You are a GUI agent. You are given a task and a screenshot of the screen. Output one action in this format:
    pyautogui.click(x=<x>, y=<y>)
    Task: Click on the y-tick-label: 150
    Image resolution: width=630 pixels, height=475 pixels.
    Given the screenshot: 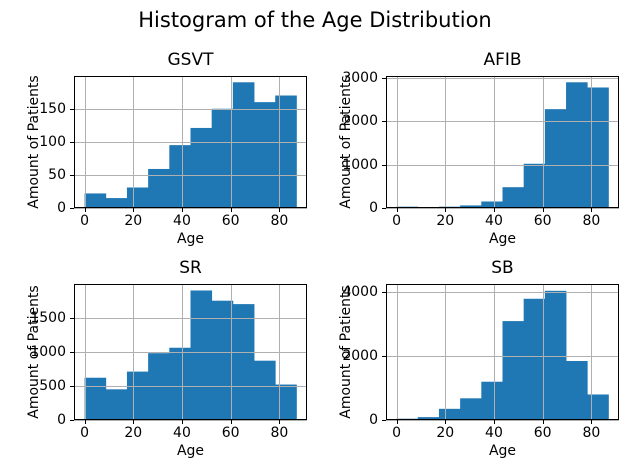 What is the action you would take?
    pyautogui.click(x=52, y=108)
    